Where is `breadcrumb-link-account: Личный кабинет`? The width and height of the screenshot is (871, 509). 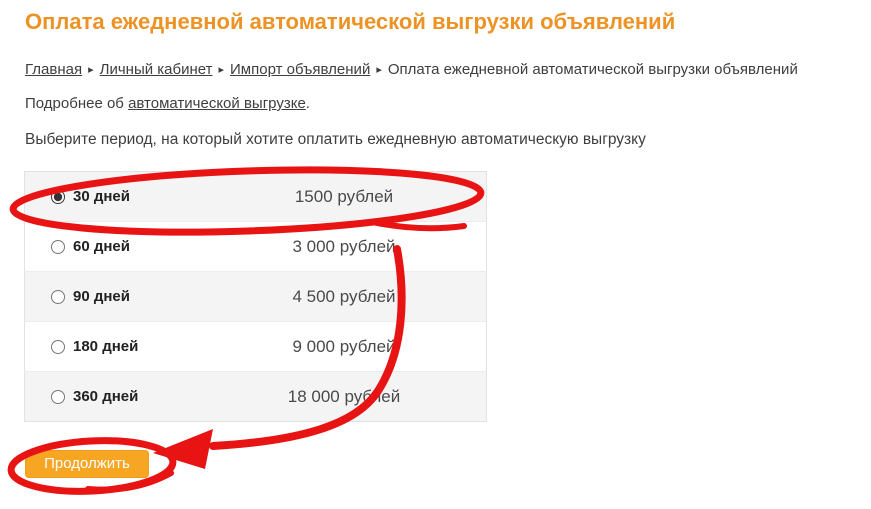 breadcrumb-link-account: Личный кабинет is located at coordinates (156, 69).